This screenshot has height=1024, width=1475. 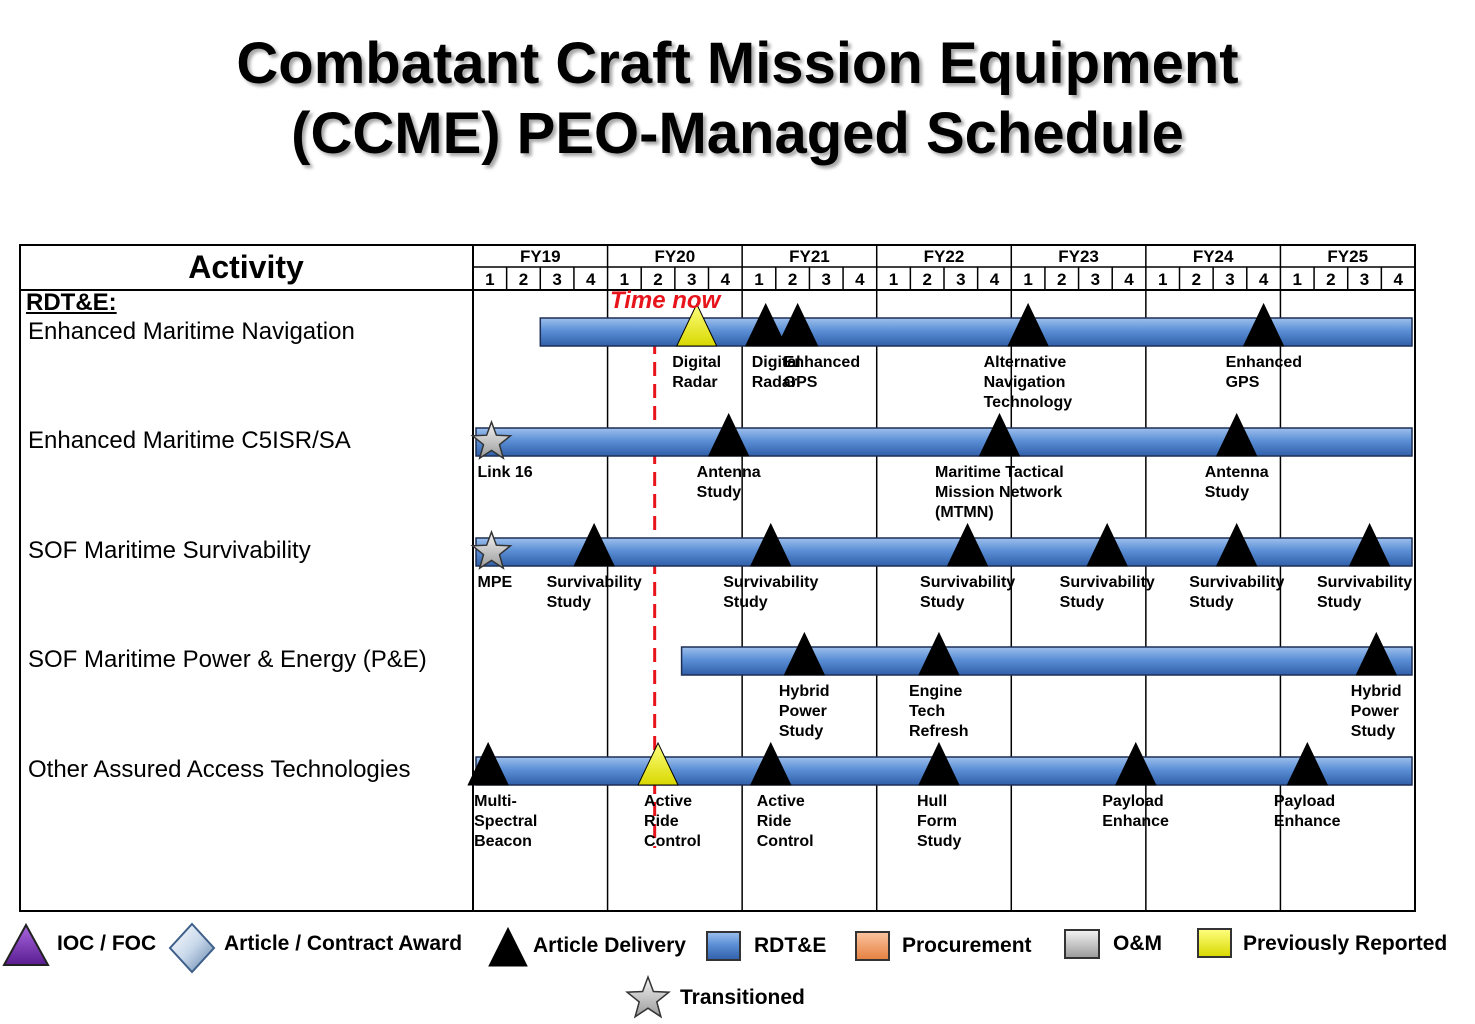 What do you see at coordinates (665, 300) in the screenshot?
I see `time-now-label: Time now` at bounding box center [665, 300].